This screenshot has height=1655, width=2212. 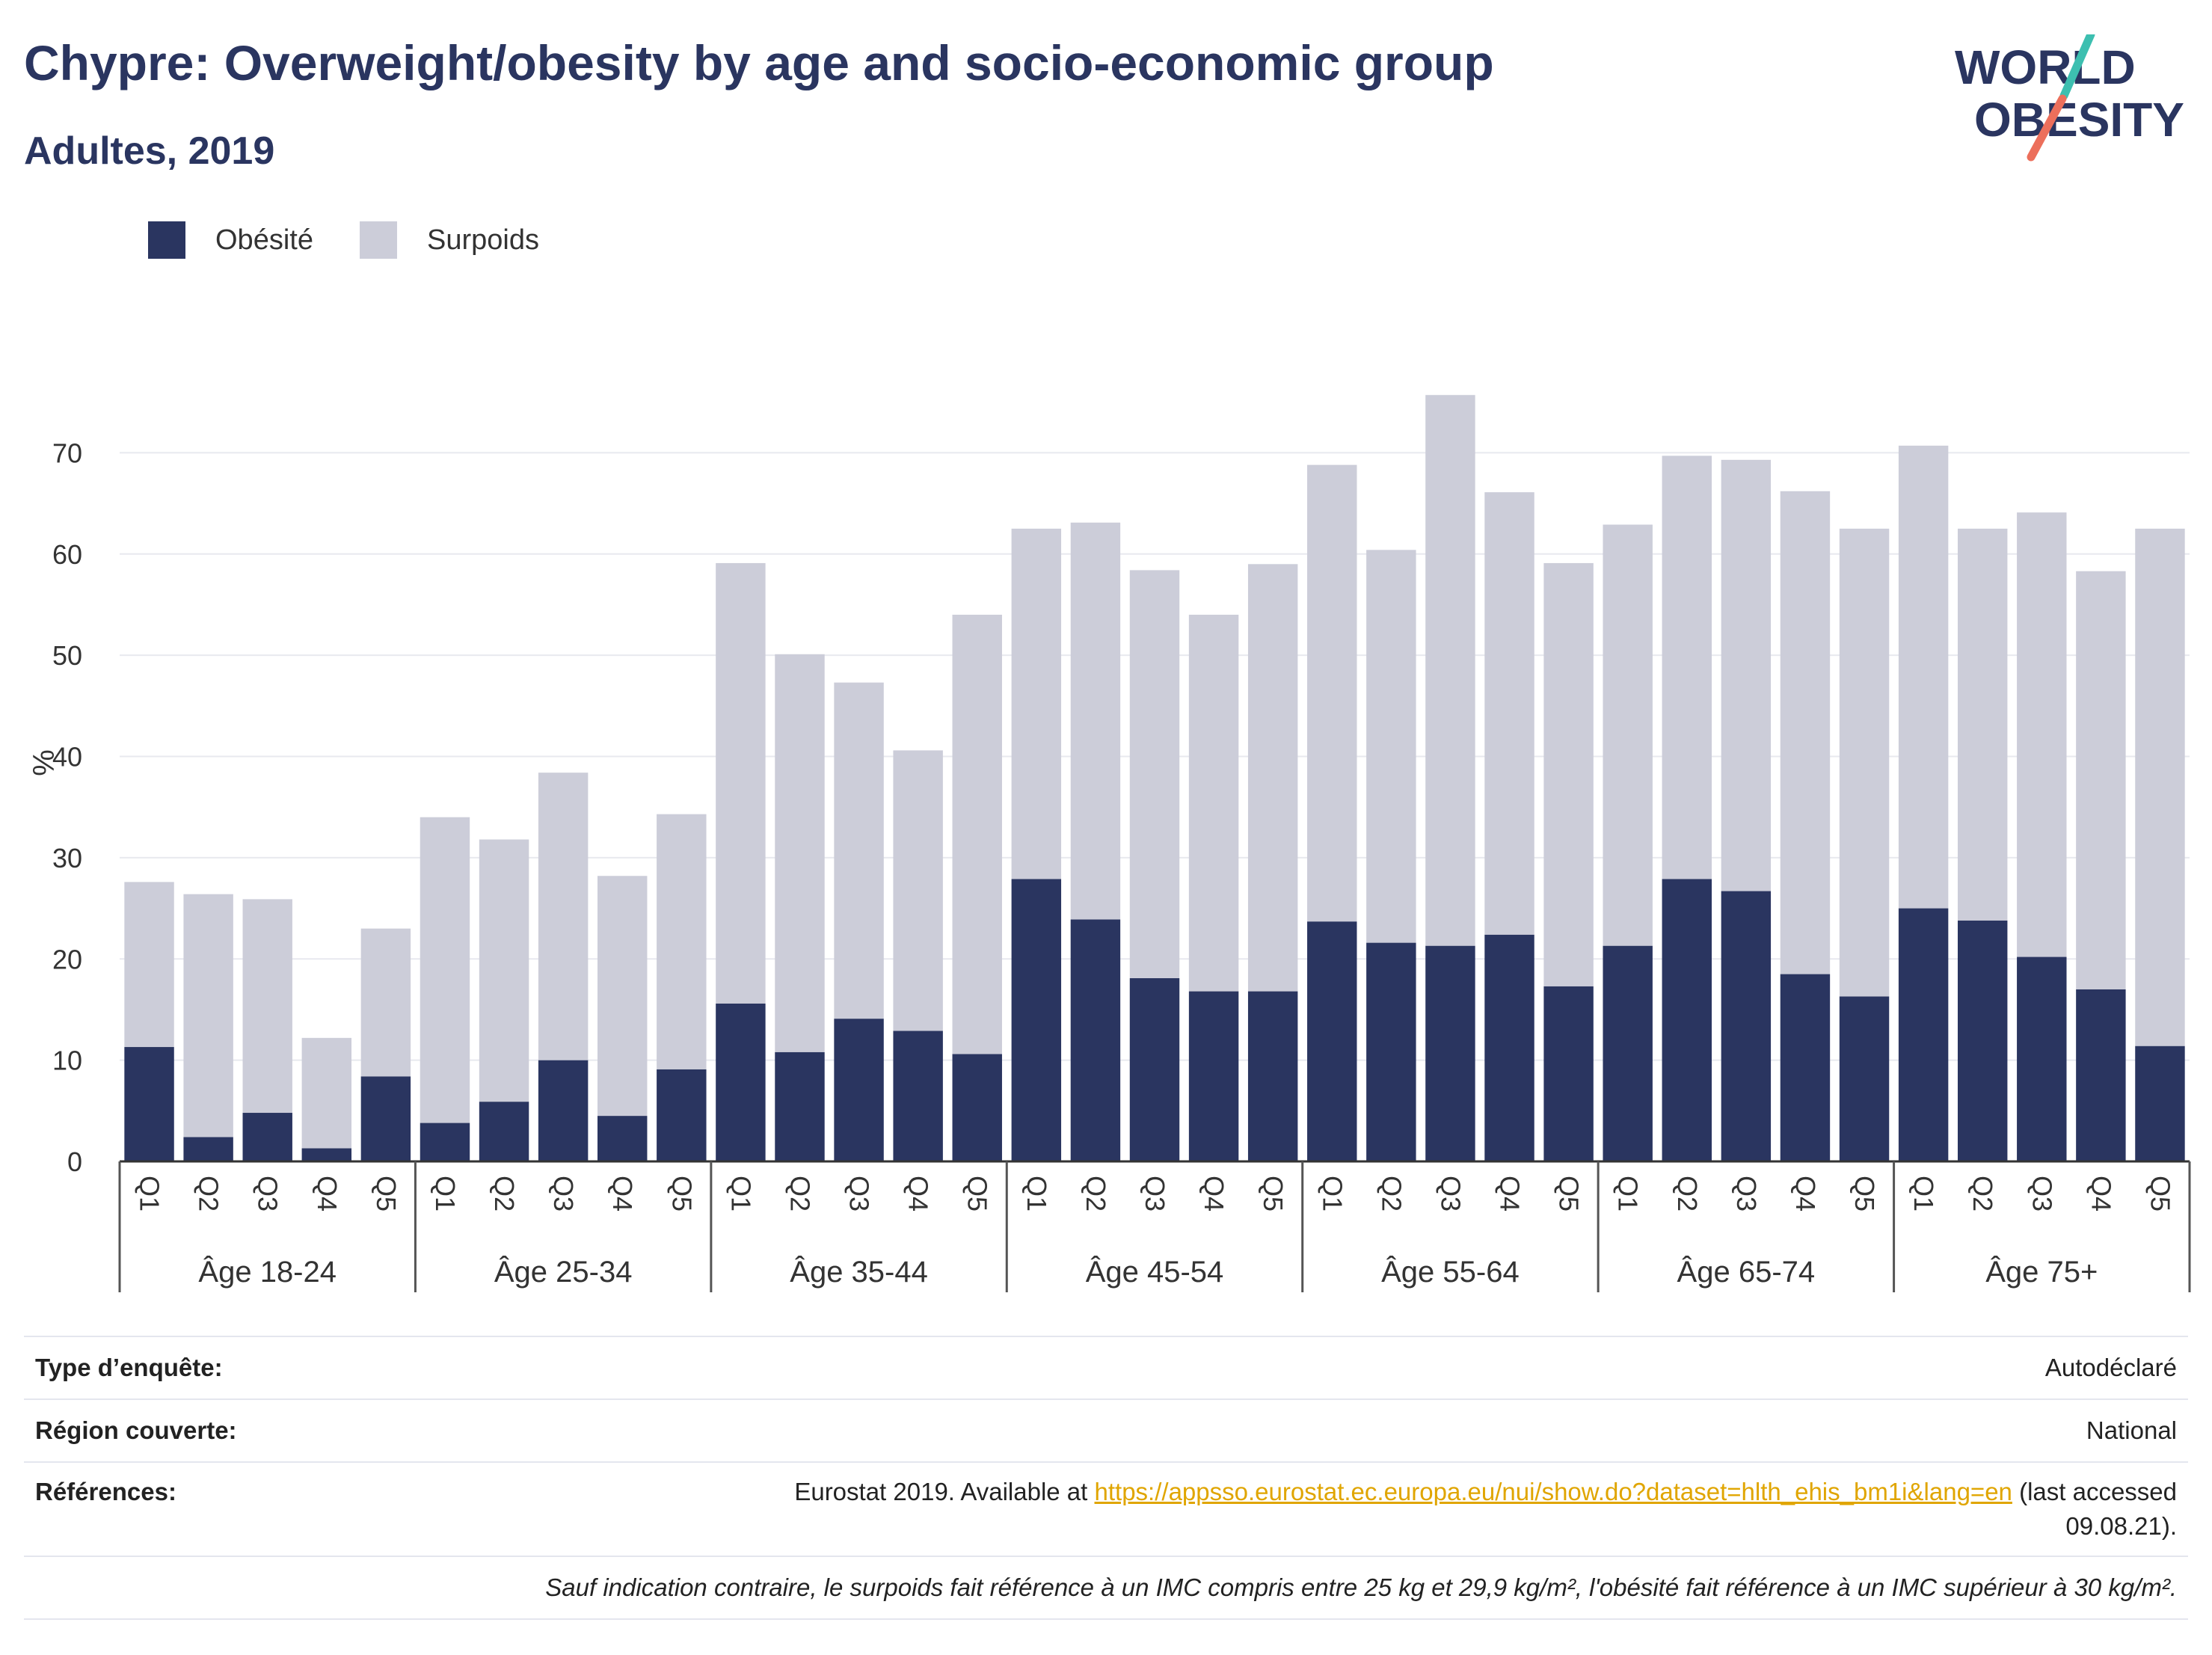 I want to click on group-label: Âge 35-44, so click(x=859, y=1272).